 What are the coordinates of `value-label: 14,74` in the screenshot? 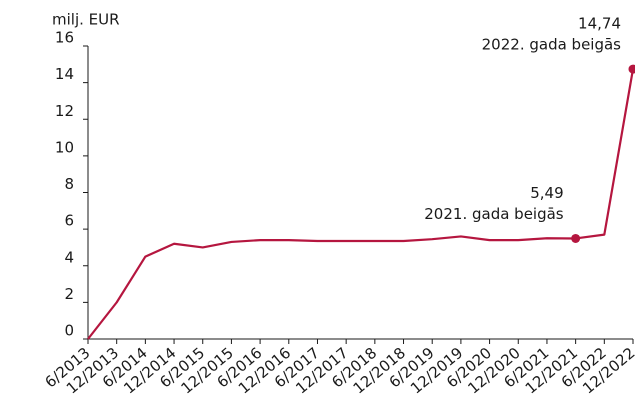 It's located at (599, 24).